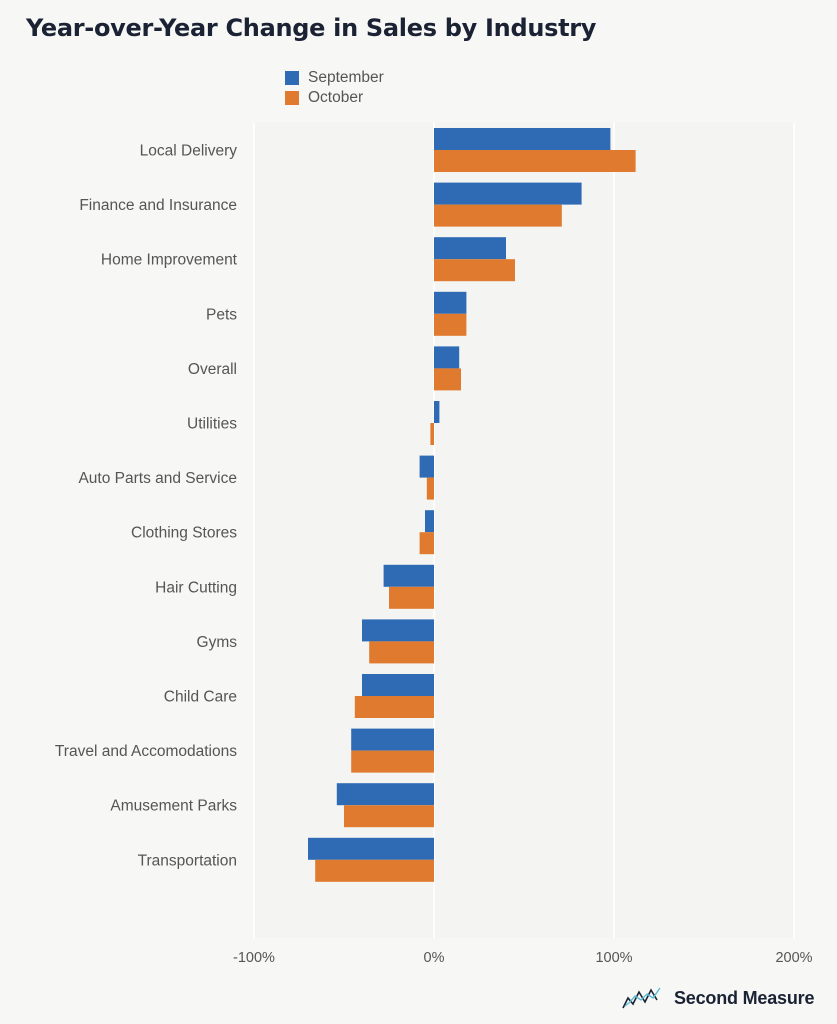 The width and height of the screenshot is (837, 1024). I want to click on brand-logo: Second Measure, so click(718, 998).